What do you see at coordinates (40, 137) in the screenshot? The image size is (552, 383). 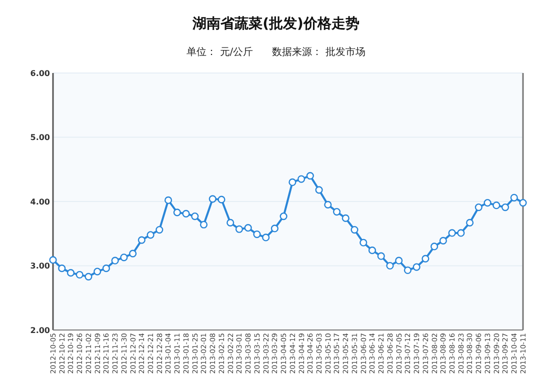 I see `y-tick-label: 5.00` at bounding box center [40, 137].